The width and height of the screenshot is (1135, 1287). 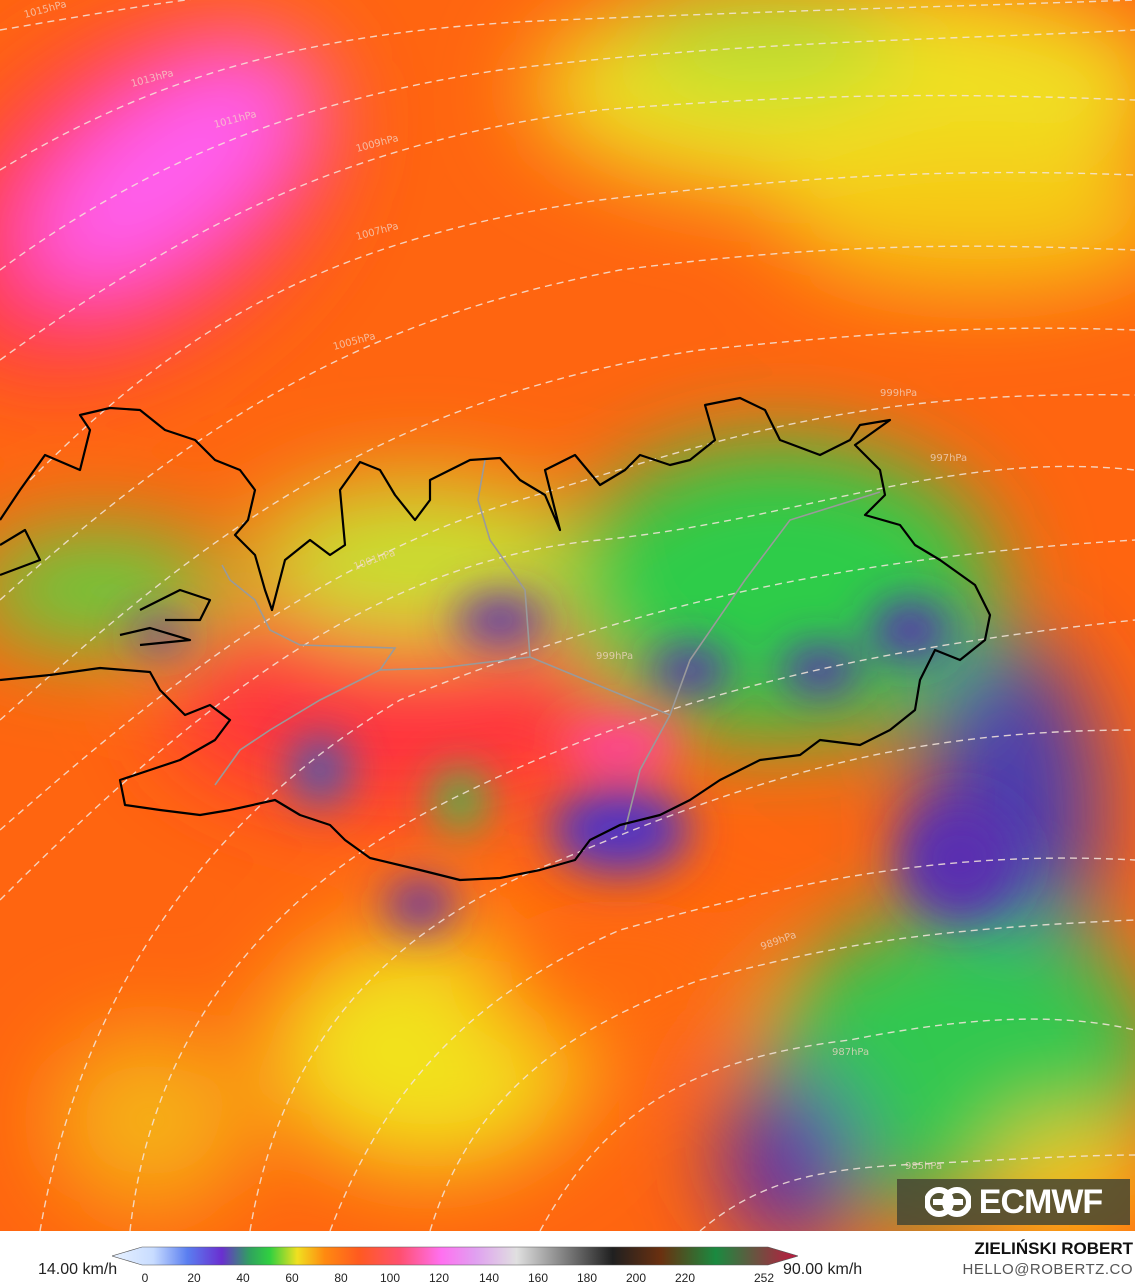 What do you see at coordinates (587, 1278) in the screenshot?
I see `colorbar-tick: 180` at bounding box center [587, 1278].